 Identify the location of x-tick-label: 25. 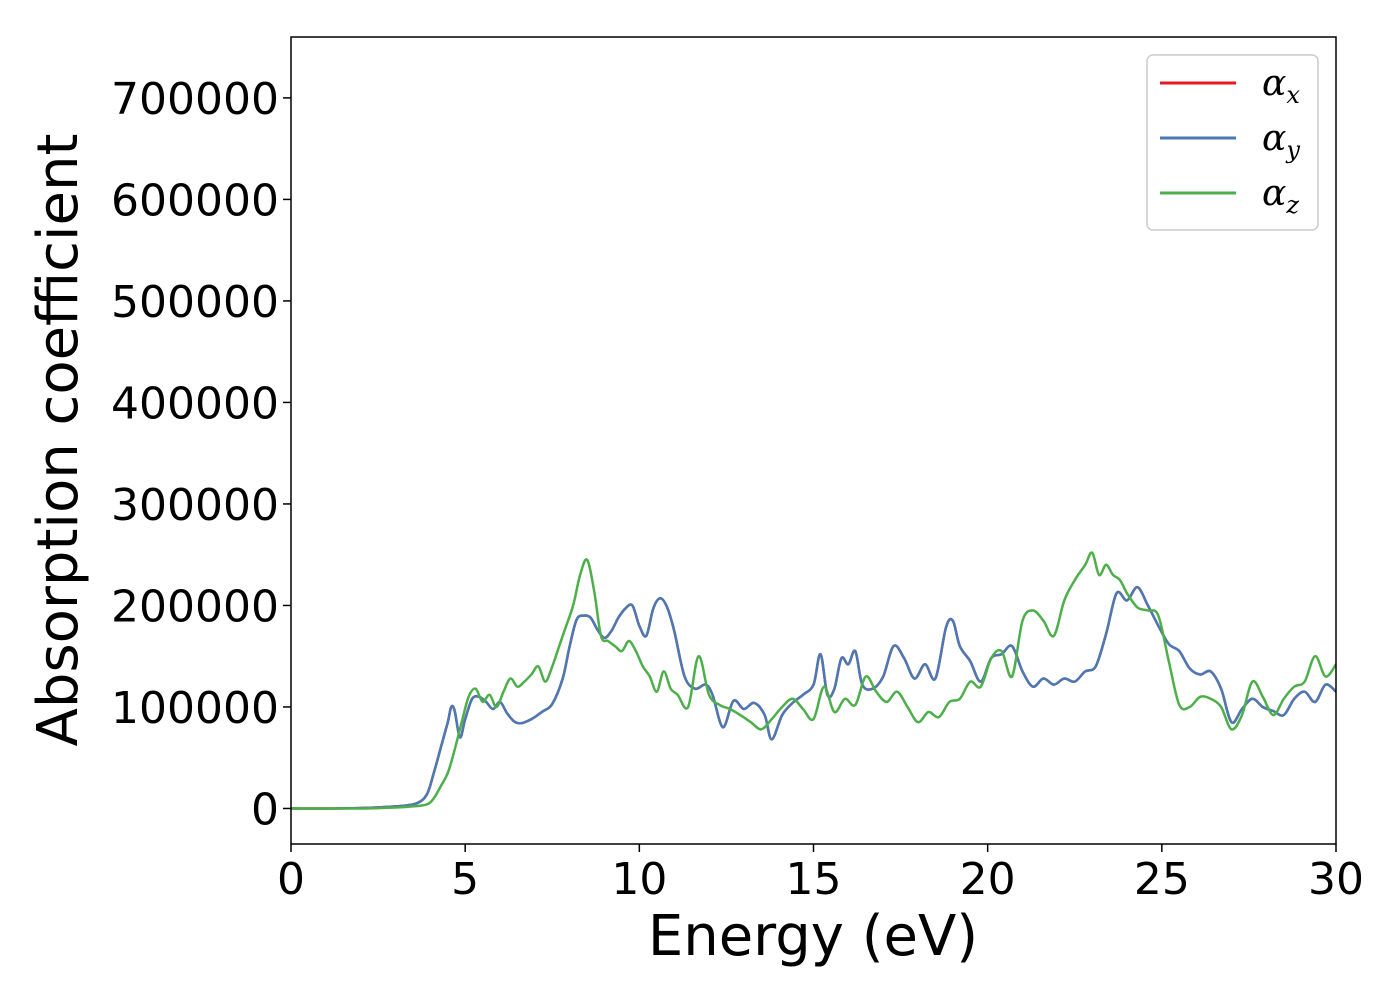
(1162, 879).